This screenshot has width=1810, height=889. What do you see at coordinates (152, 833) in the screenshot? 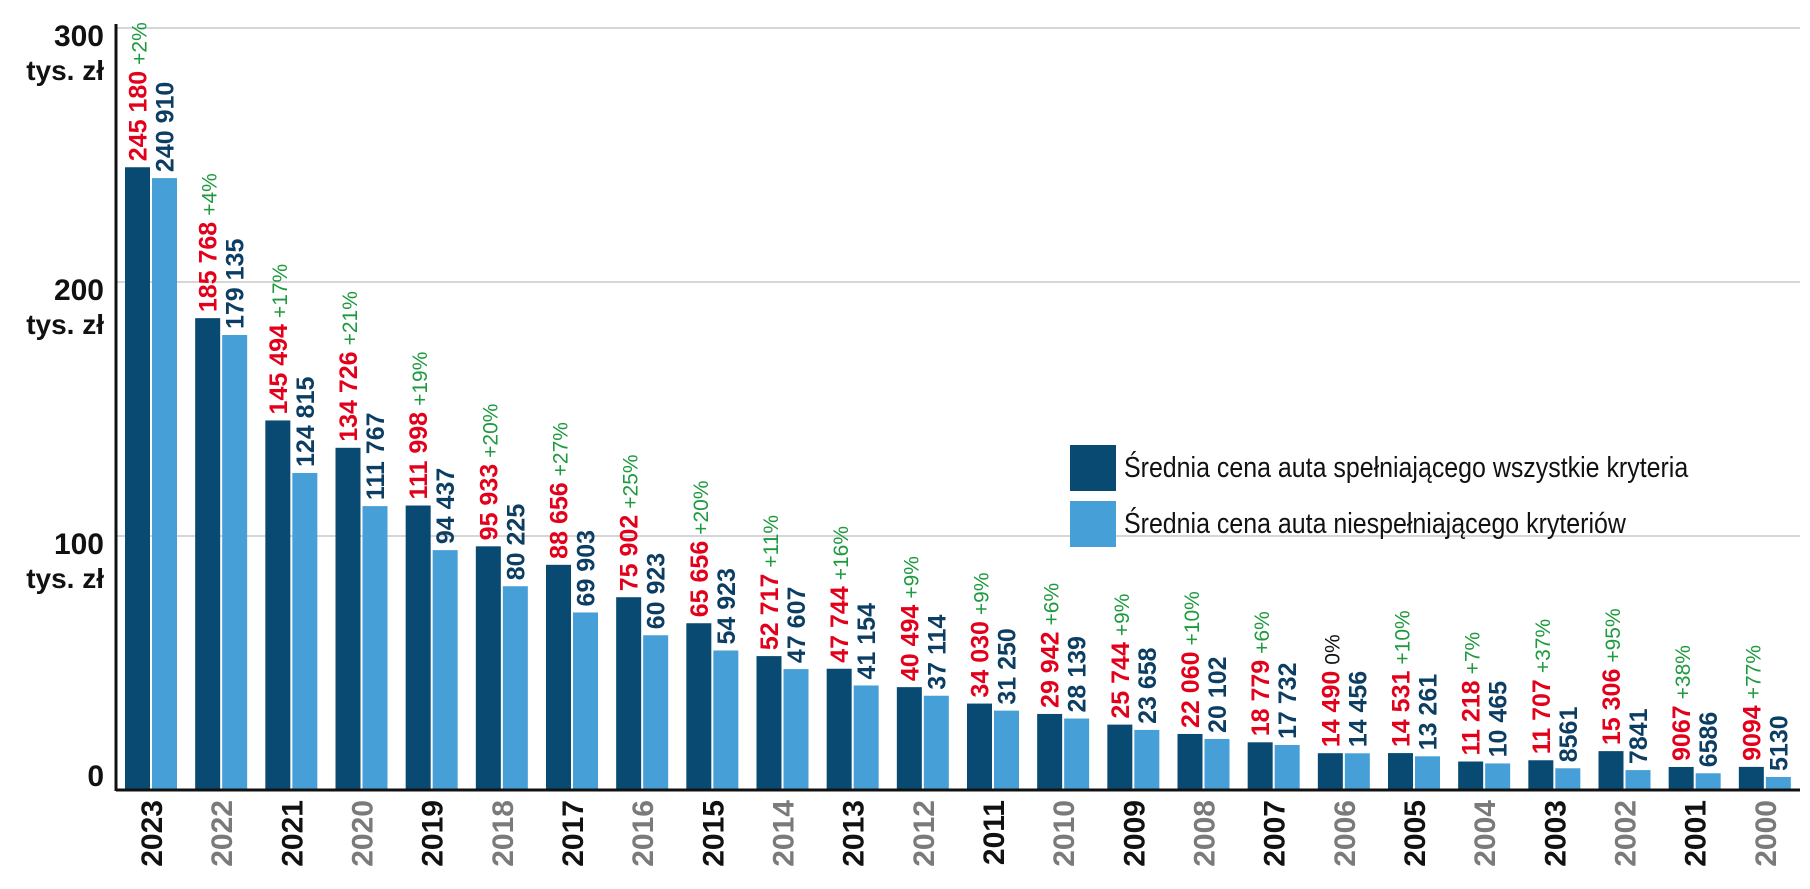
I see `x-tick-label-year: 2023` at bounding box center [152, 833].